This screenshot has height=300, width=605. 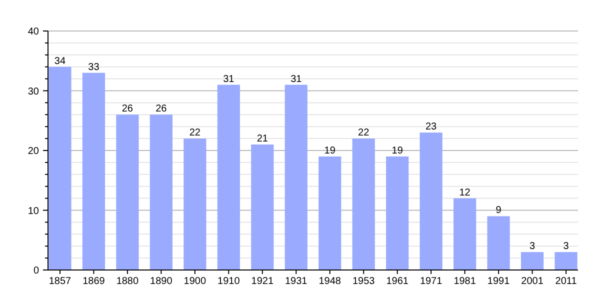 I want to click on x-tick-label: 1931, so click(x=296, y=281).